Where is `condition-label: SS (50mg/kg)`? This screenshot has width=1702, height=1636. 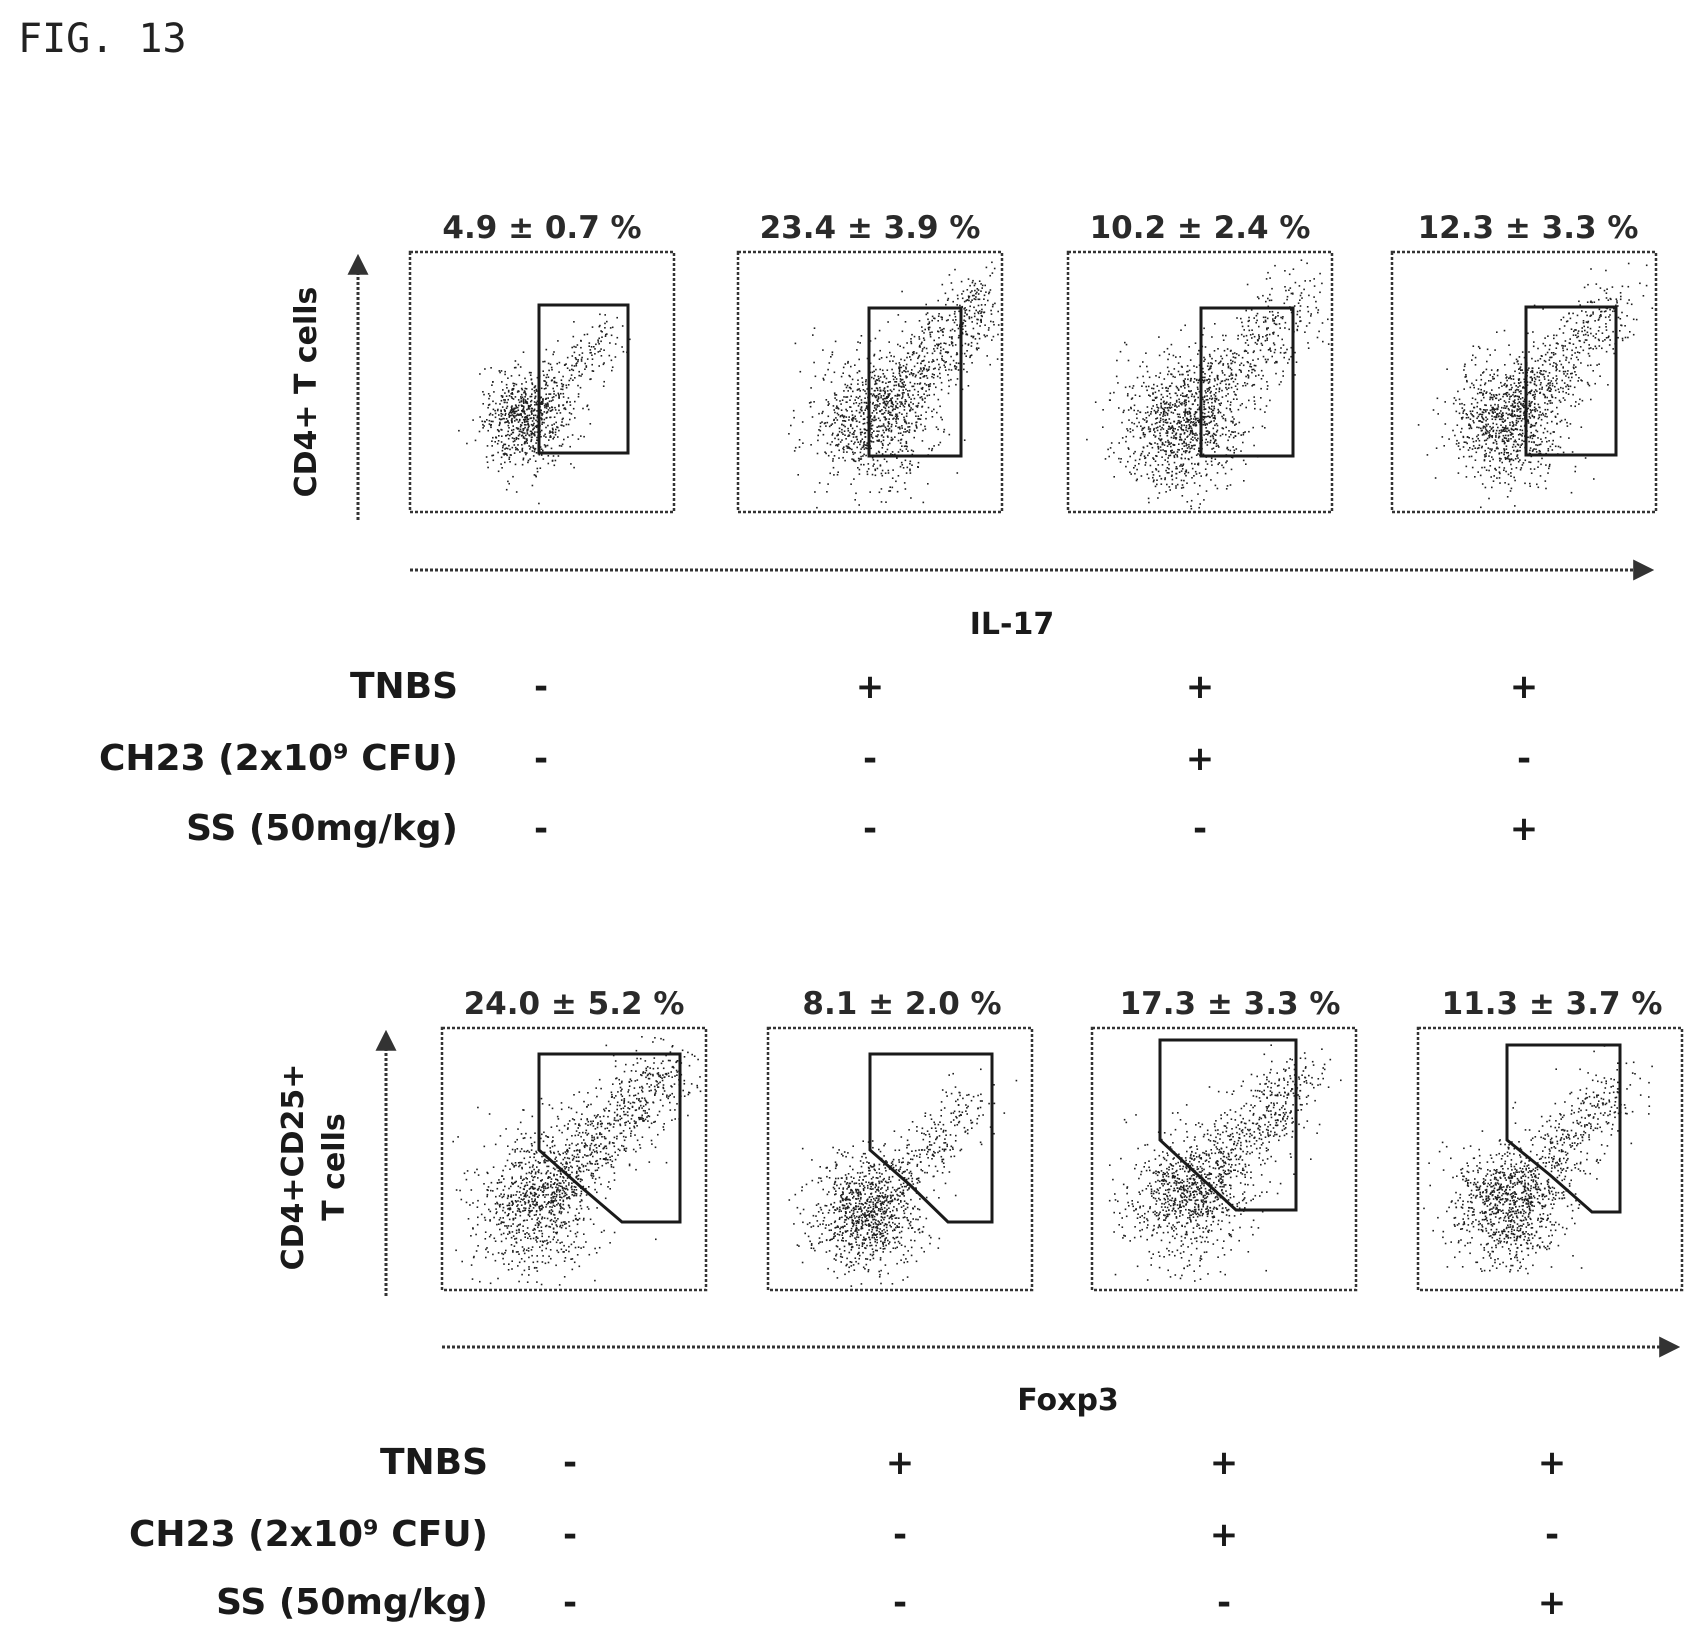 condition-label: SS (50mg/kg) is located at coordinates (322, 828).